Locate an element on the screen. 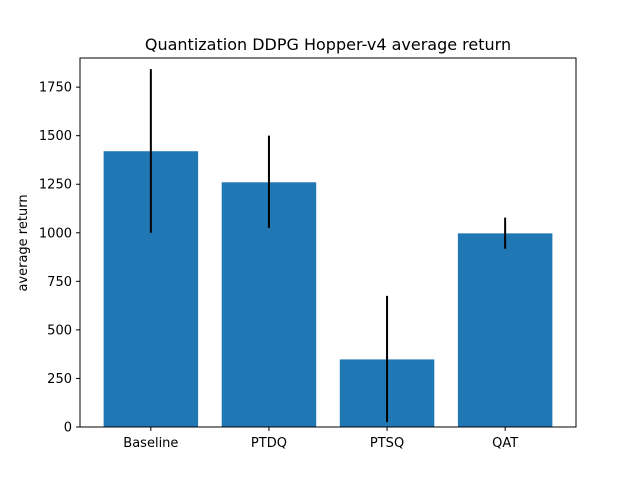 The width and height of the screenshot is (640, 480). y-tick-label-750: 750 is located at coordinates (59, 282).